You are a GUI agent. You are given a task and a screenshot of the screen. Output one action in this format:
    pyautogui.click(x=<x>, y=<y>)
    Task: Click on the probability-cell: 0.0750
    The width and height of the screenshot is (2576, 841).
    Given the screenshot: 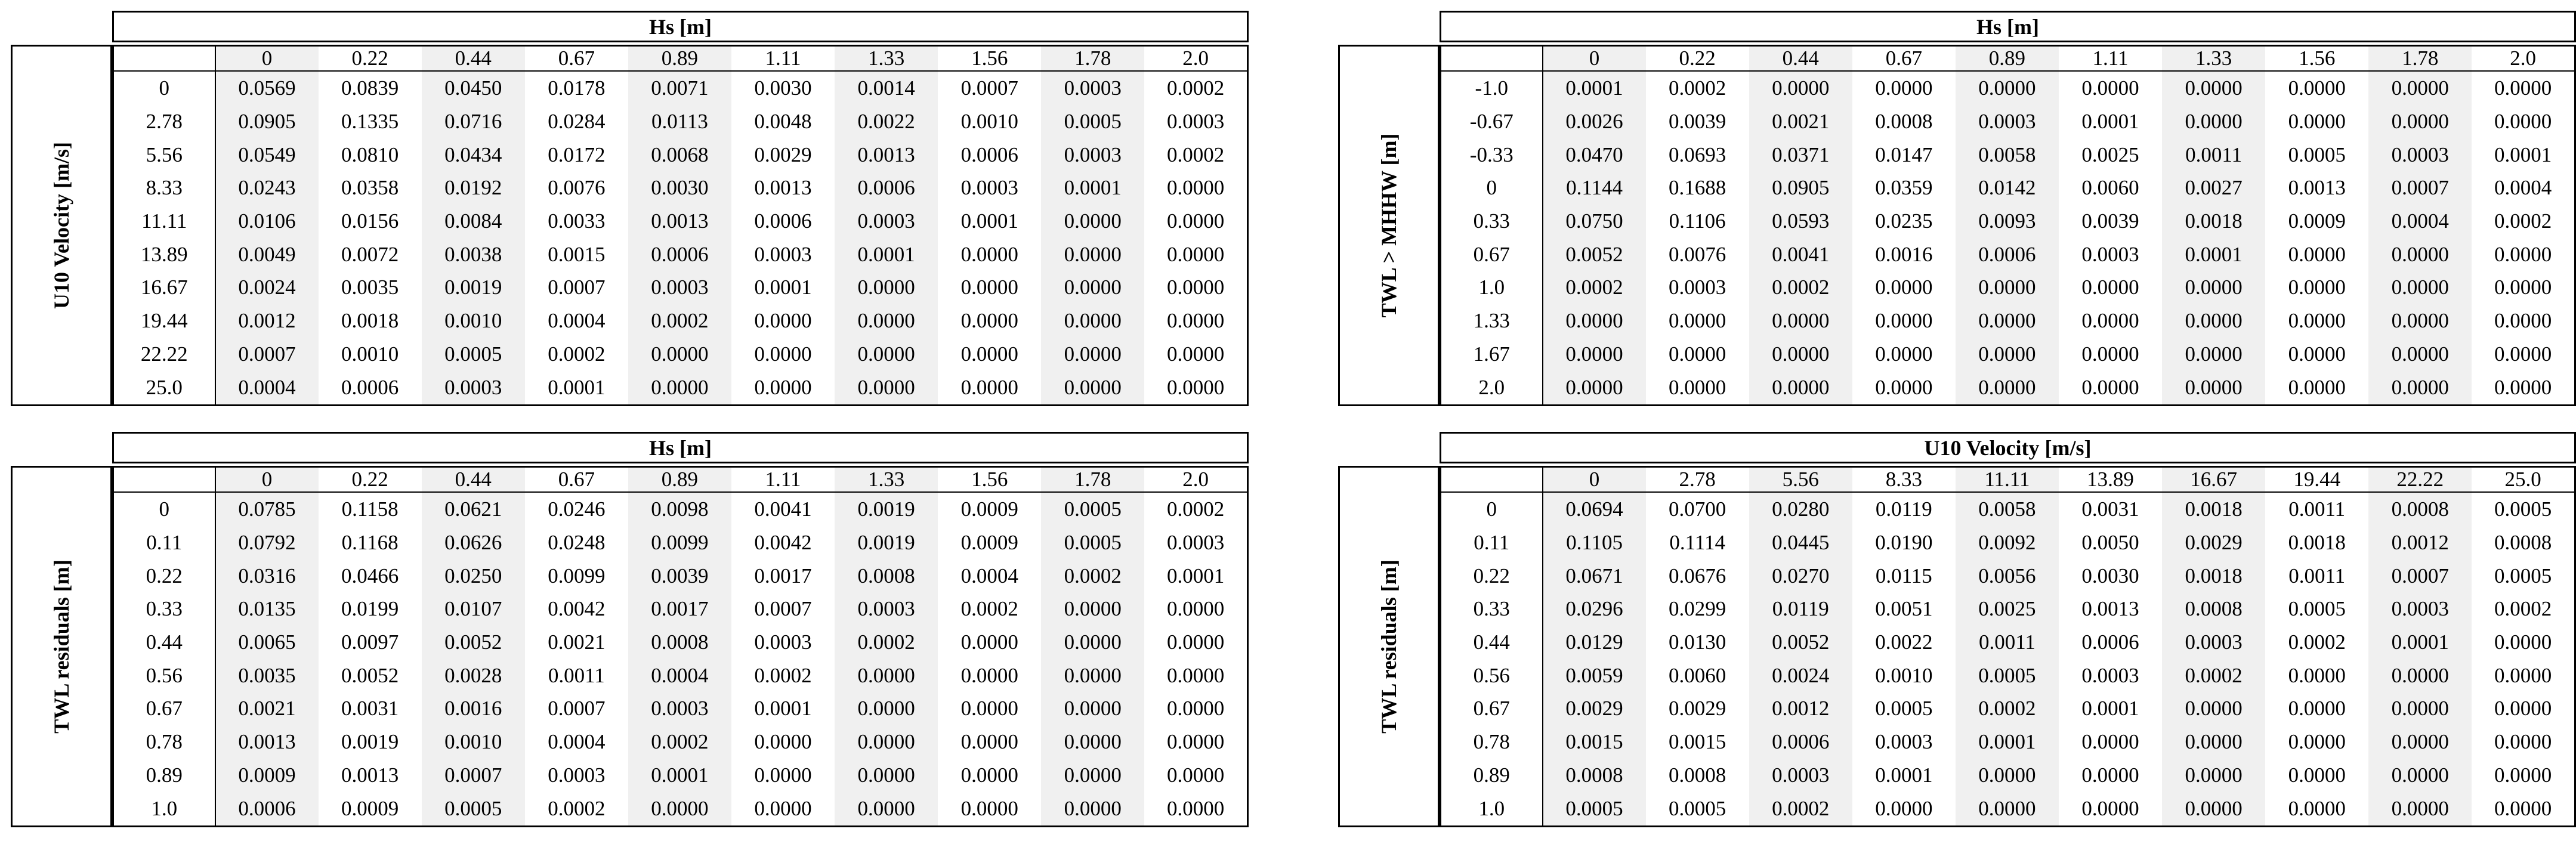 What is the action you would take?
    pyautogui.click(x=1594, y=222)
    